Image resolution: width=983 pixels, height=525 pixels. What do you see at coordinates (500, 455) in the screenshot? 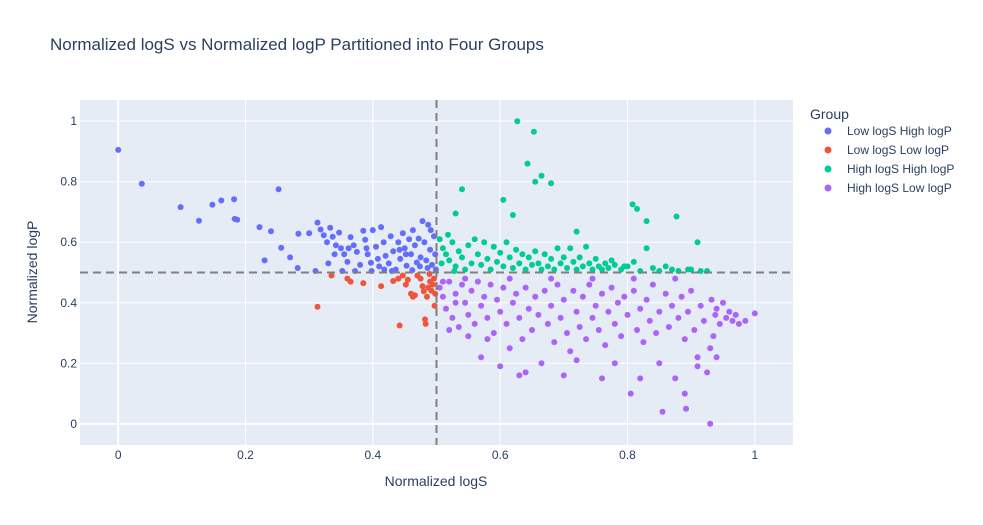
I see `x-tick-label: 0.6` at bounding box center [500, 455].